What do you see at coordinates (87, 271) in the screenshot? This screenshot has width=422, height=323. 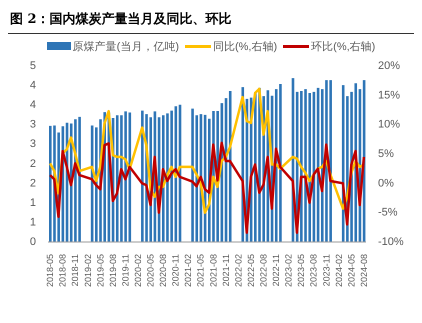 I see `x-tick-label: 2019-02` at bounding box center [87, 271].